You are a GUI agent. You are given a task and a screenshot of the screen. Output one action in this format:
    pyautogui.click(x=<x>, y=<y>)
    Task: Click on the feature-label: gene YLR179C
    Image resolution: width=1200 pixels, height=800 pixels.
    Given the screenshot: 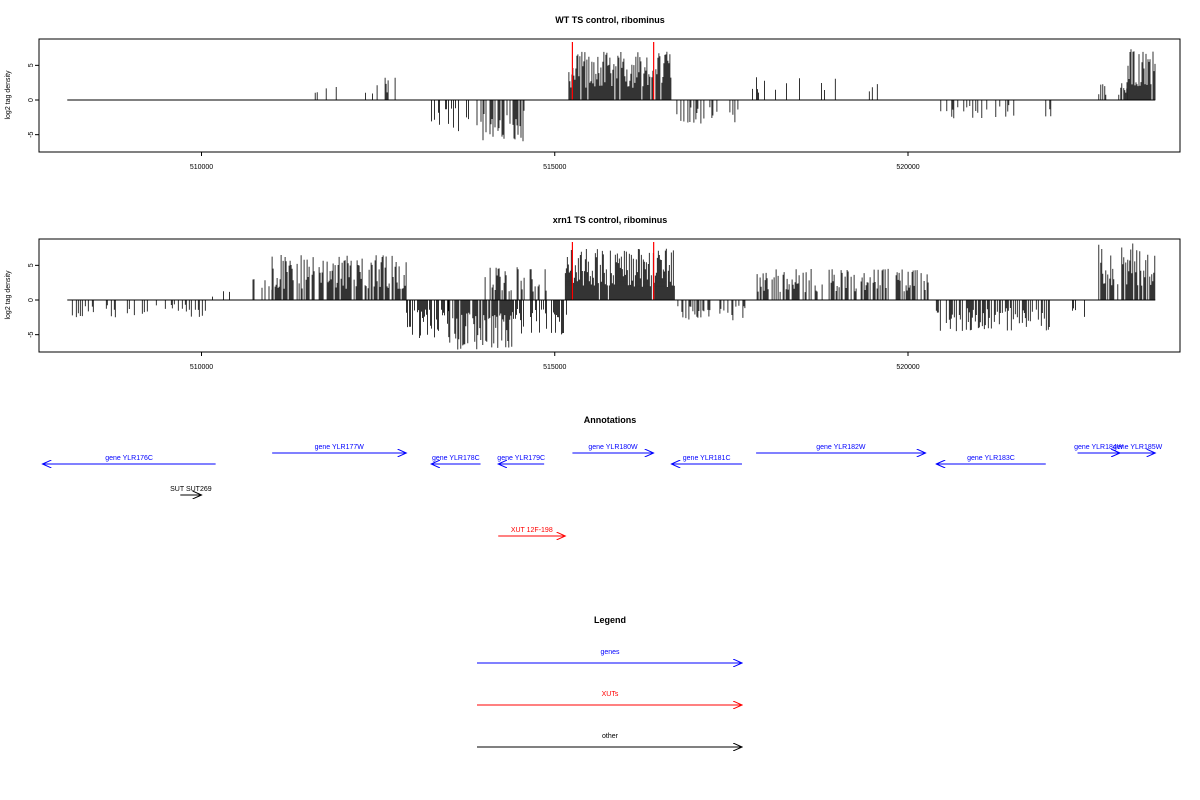 What is the action you would take?
    pyautogui.click(x=521, y=458)
    